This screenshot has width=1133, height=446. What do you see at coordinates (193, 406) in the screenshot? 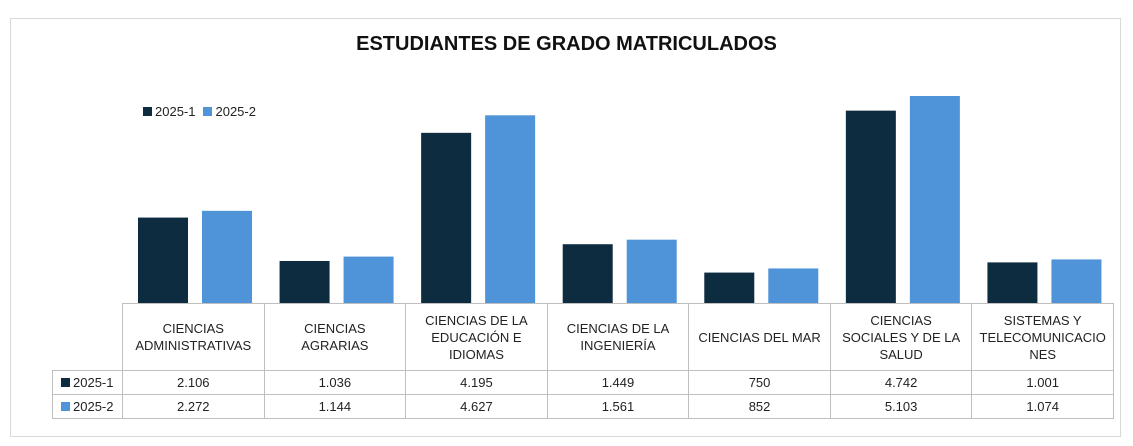
I see `data-cell: 2.272` at bounding box center [193, 406].